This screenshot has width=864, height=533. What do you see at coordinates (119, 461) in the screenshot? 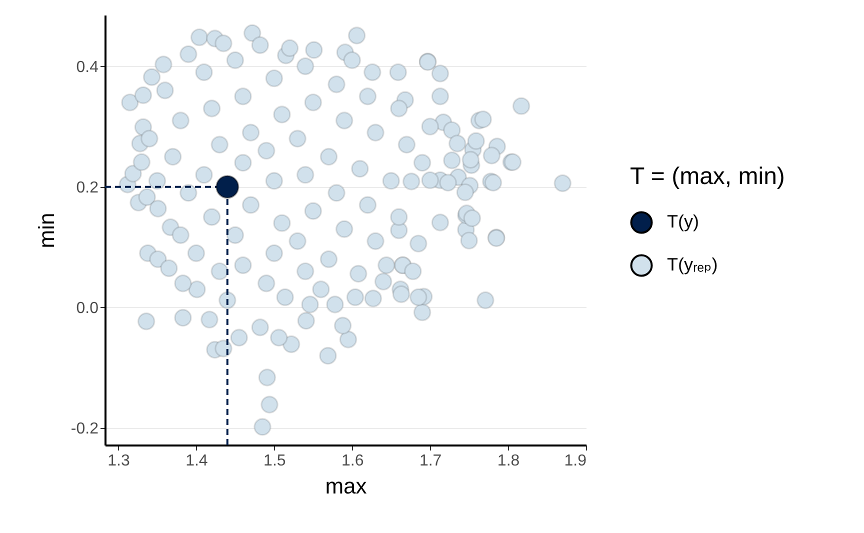
I see `x-tick-label: 1.3` at bounding box center [119, 461].